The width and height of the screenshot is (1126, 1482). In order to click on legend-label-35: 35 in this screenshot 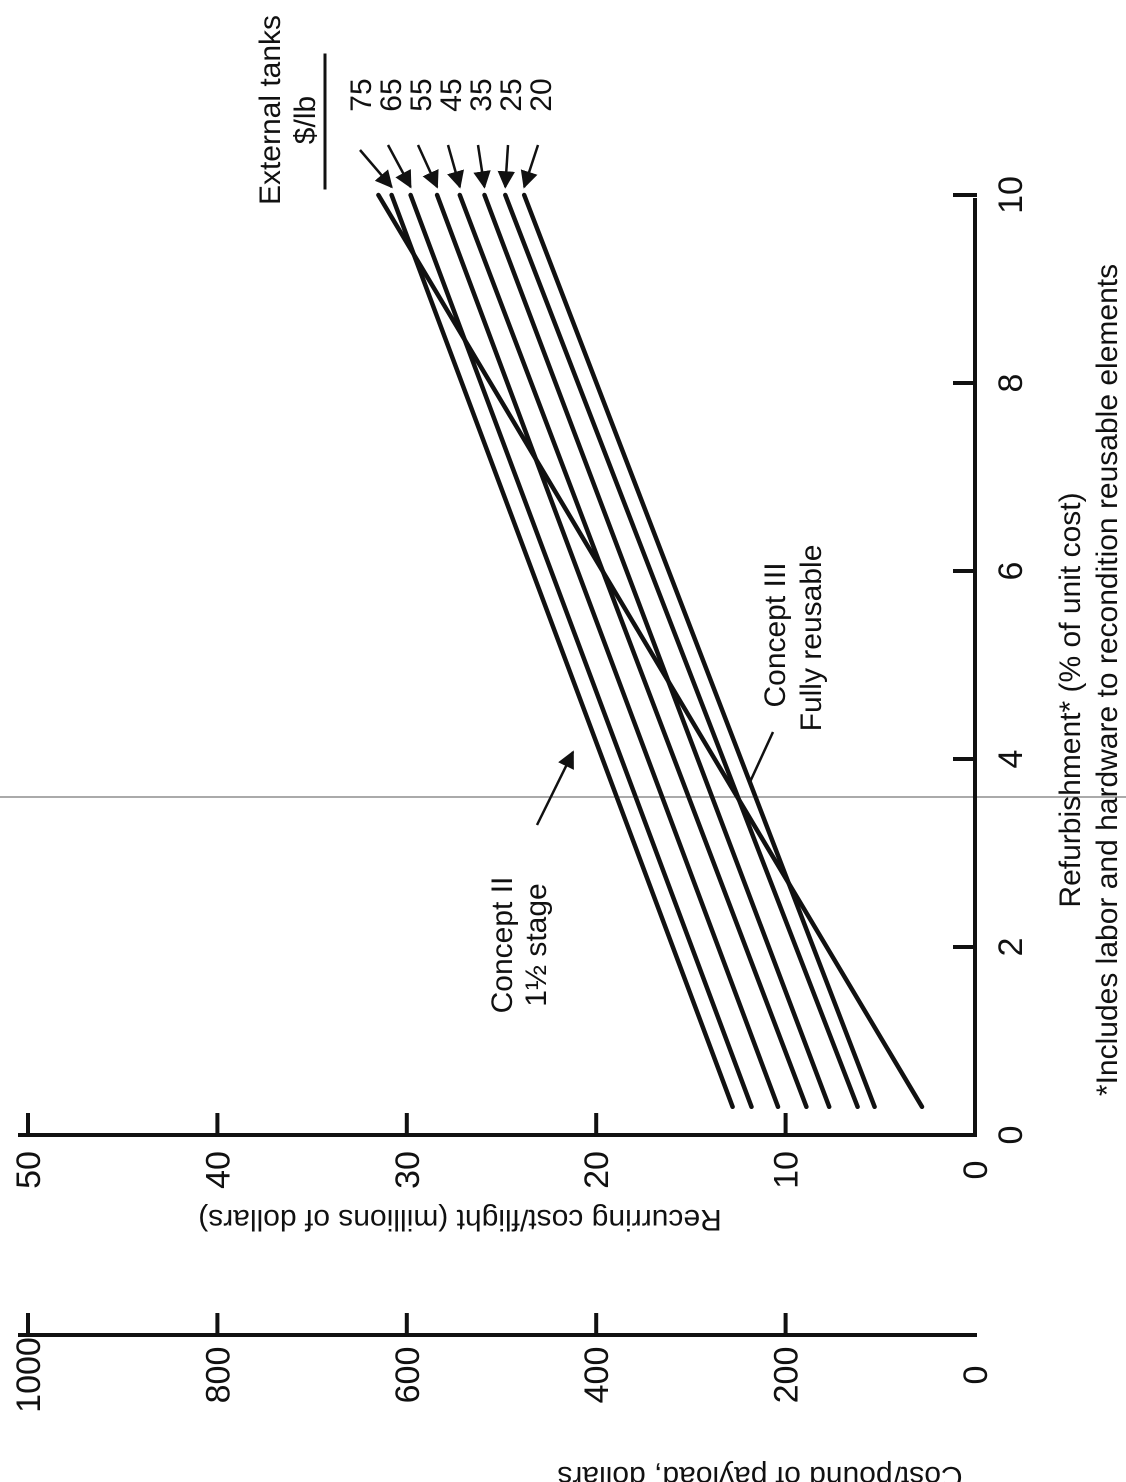, I will do `click(481, 94)`.